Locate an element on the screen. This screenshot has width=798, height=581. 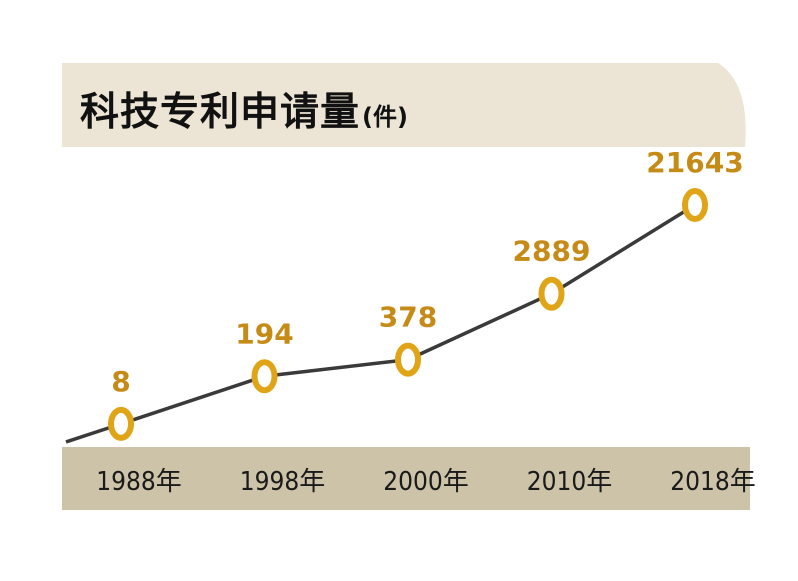
title-band is located at coordinates (406, 105).